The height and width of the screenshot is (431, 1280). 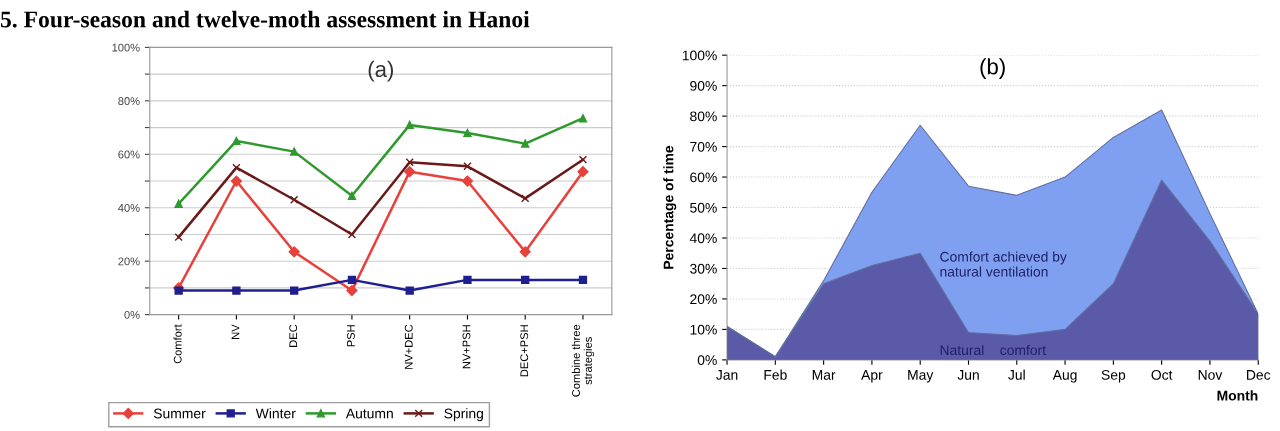 I want to click on y-tick-label: 10%, so click(x=703, y=329).